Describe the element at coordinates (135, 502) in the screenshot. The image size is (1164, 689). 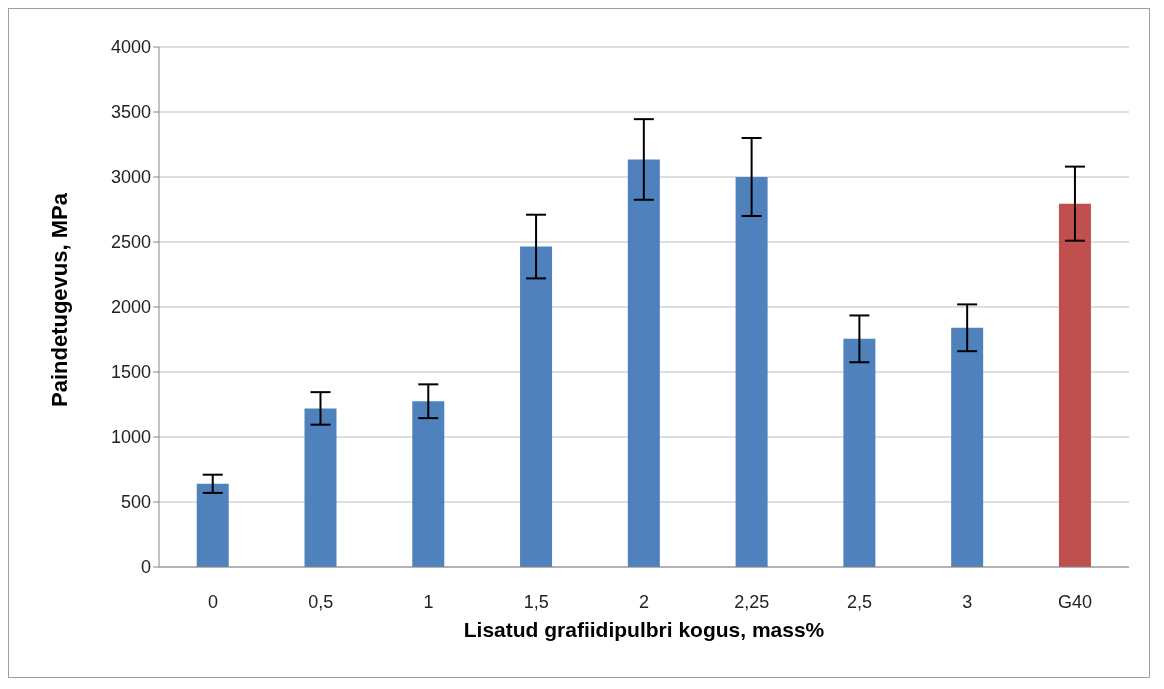
I see `y-tick-label: 500` at that location.